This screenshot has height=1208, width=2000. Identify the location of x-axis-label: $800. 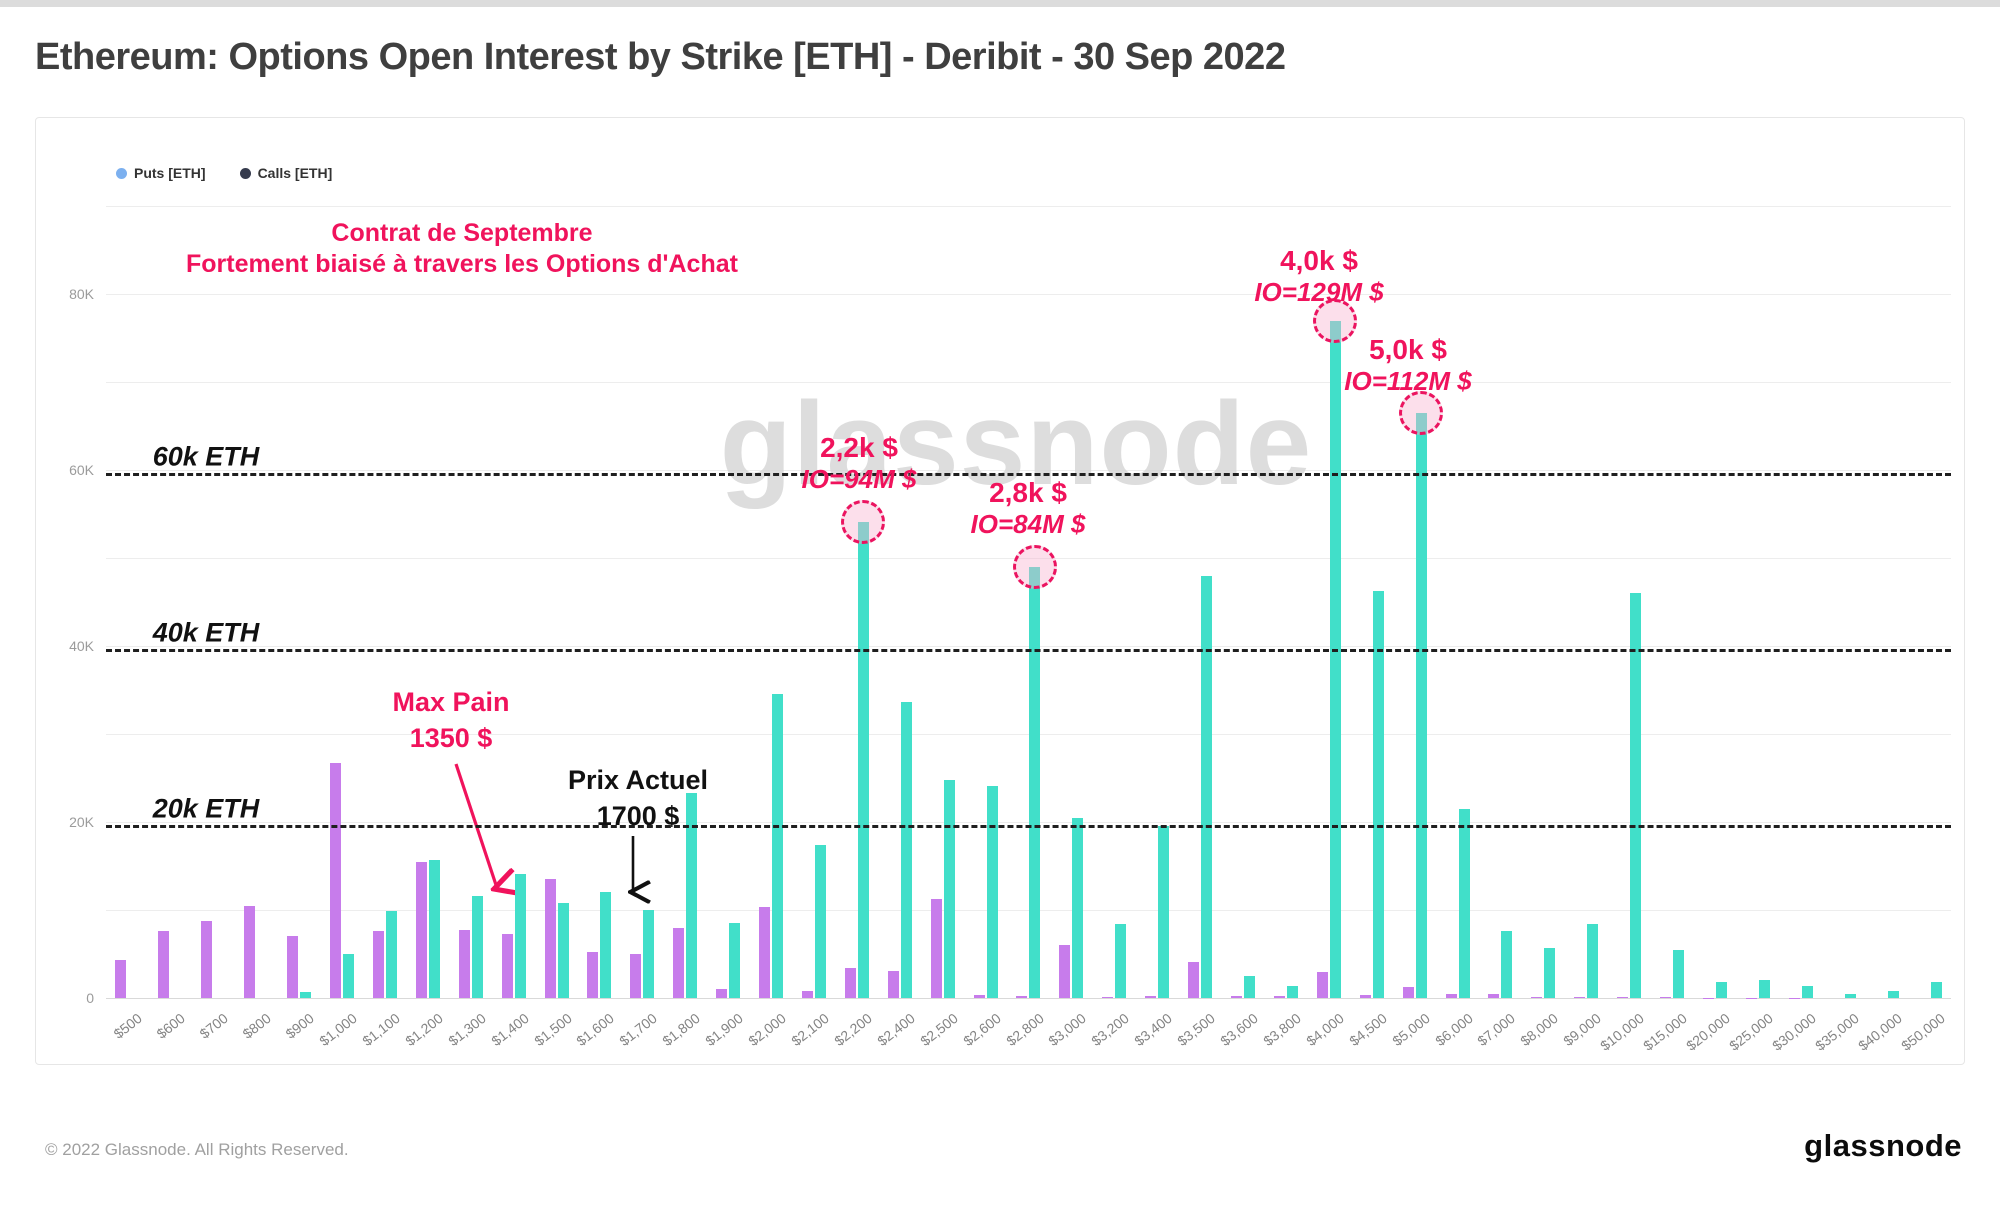
(257, 1026).